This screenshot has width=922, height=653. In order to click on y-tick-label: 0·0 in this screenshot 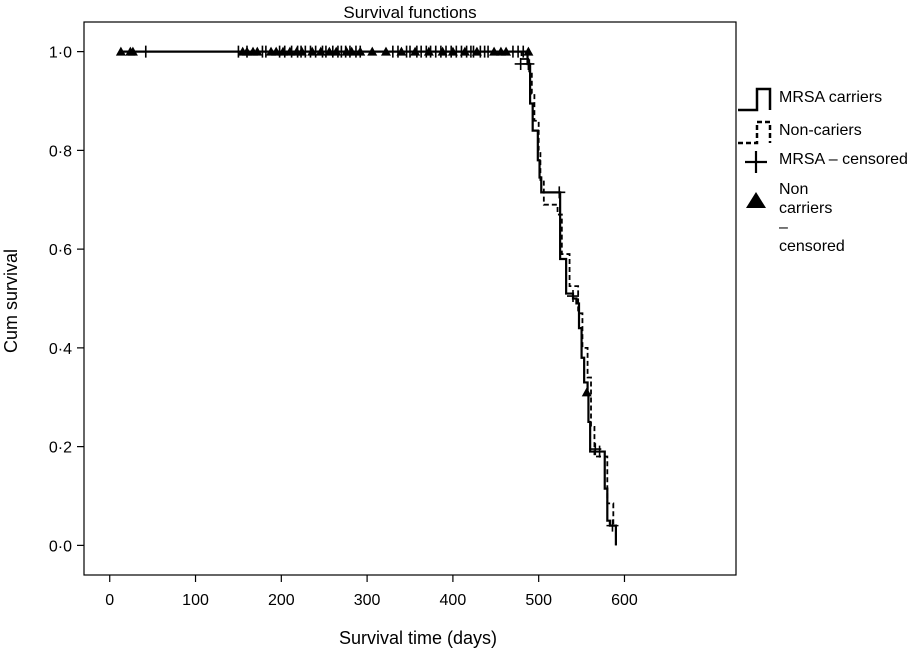, I will do `click(60, 546)`.